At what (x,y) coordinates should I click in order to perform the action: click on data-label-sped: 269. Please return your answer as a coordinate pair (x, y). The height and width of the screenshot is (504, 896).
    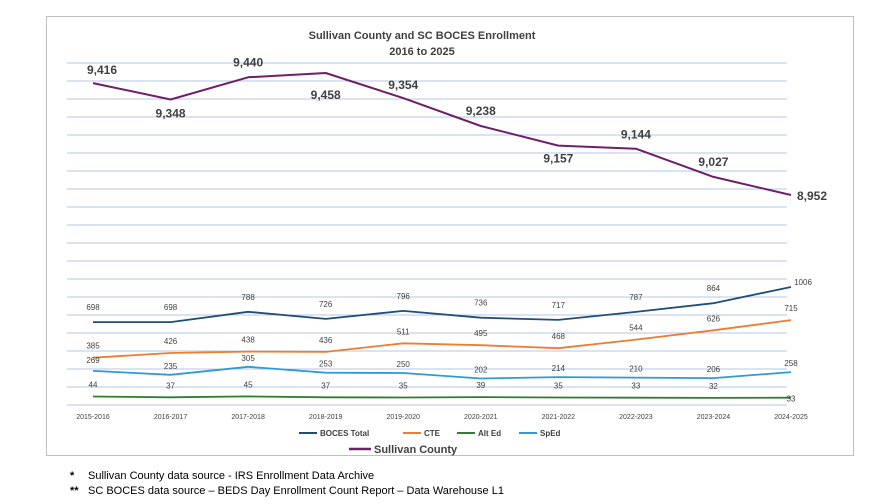
    Looking at the image, I should click on (93, 360).